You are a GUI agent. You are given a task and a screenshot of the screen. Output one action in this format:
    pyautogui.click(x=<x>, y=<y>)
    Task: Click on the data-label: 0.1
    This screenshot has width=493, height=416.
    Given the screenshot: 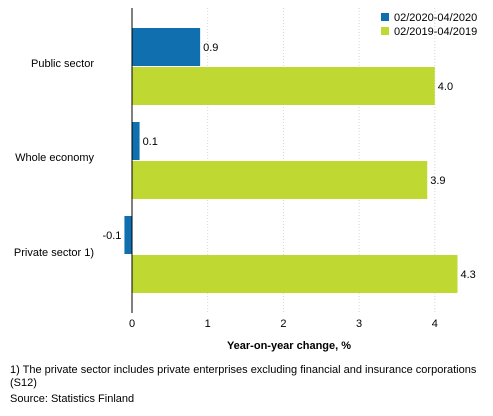 What is the action you would take?
    pyautogui.click(x=150, y=142)
    